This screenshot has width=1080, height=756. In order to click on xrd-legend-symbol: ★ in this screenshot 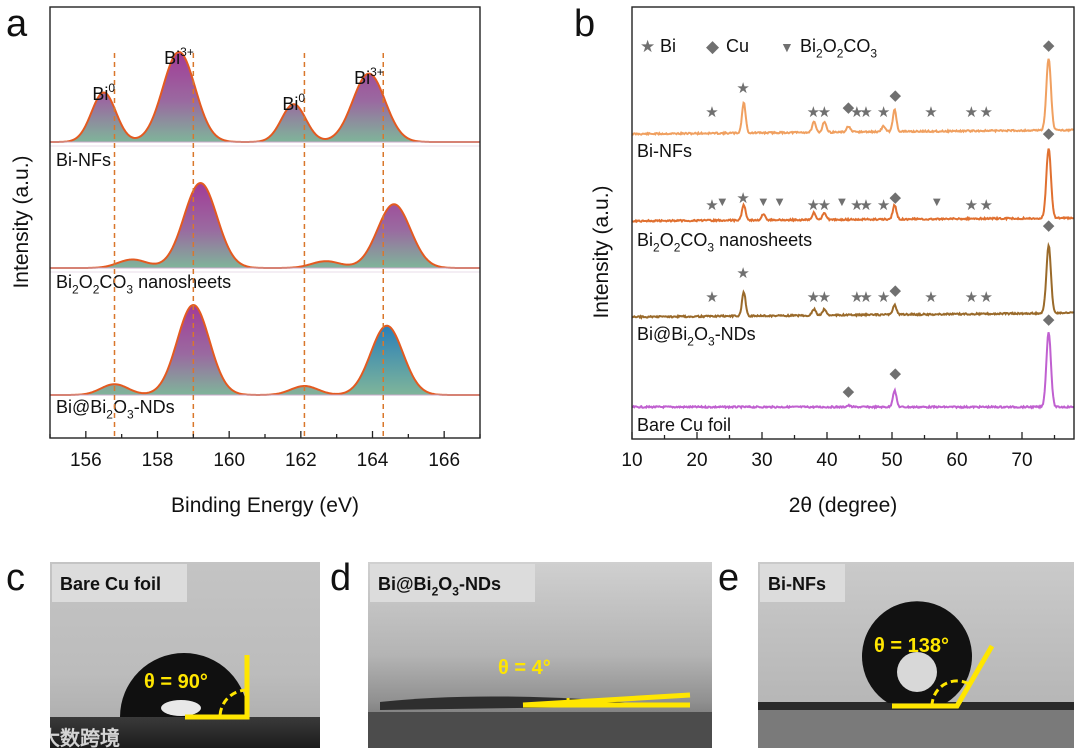, I will do `click(647, 46)`.